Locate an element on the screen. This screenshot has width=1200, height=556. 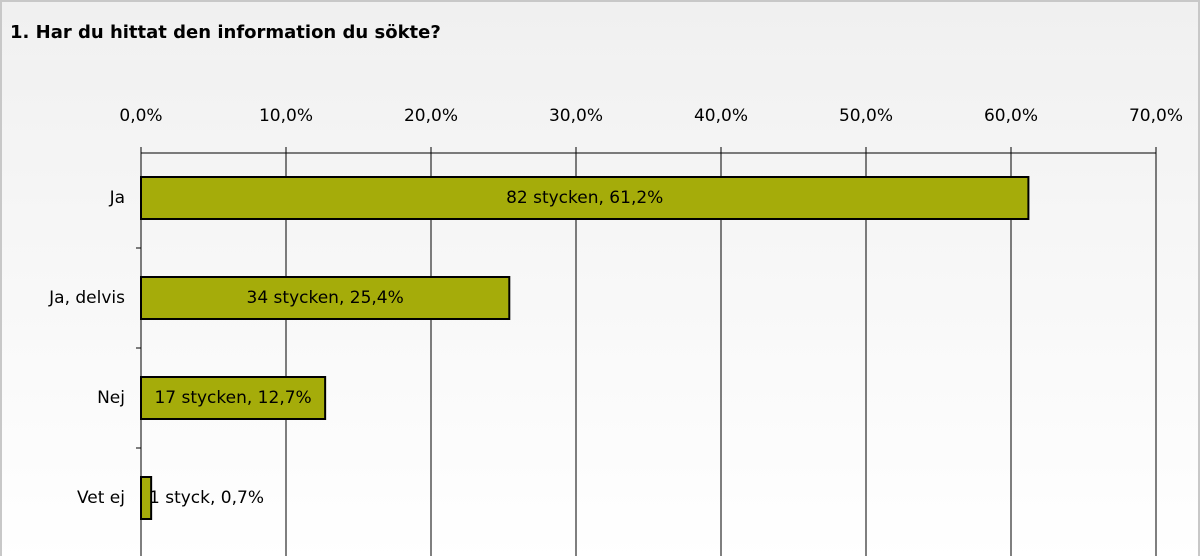
y-tick-label: Ja is located at coordinates (117, 198).